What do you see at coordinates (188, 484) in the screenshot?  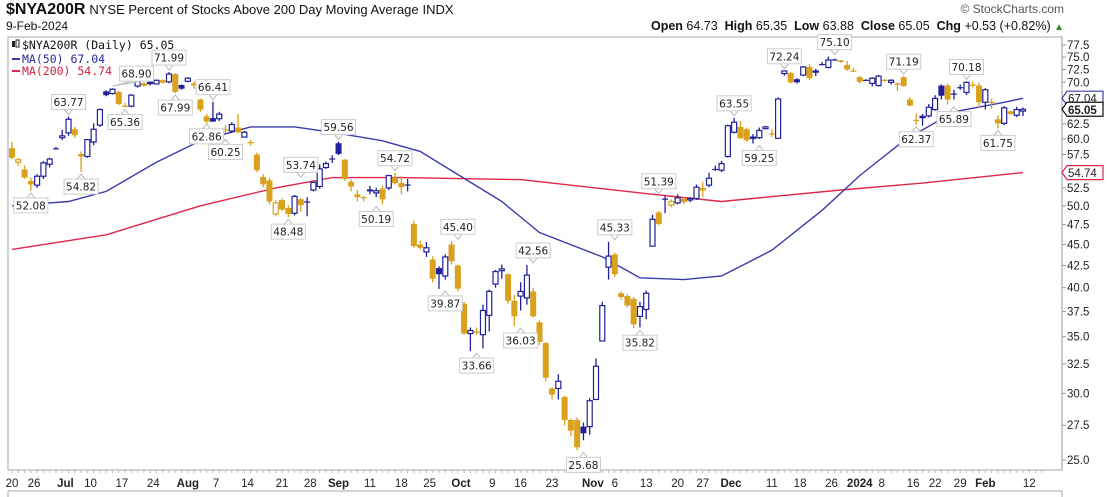 I see `x-tick-label: Aug` at bounding box center [188, 484].